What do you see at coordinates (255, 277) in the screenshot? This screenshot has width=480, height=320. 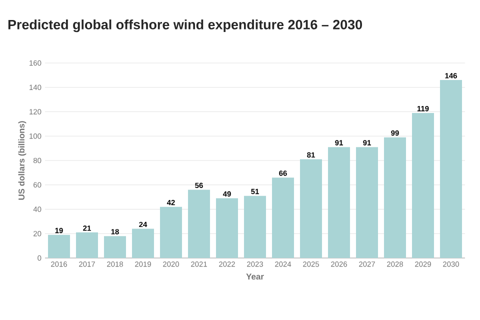 I see `x-axis-title: Year` at bounding box center [255, 277].